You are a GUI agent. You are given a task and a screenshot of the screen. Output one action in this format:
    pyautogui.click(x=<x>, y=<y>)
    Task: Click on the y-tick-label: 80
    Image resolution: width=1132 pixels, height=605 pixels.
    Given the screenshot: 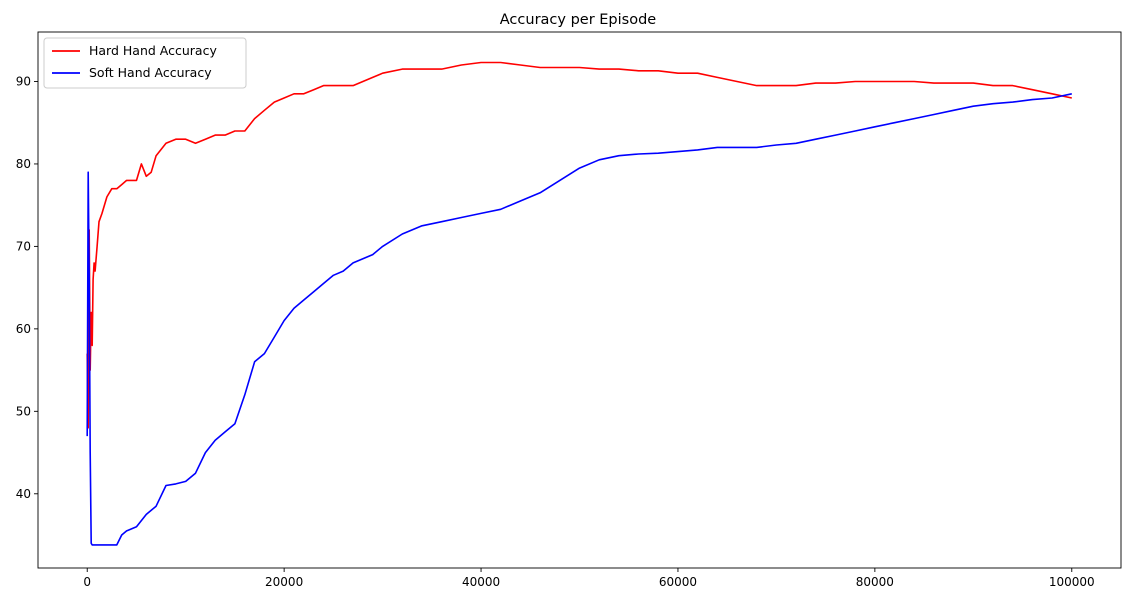 What is the action you would take?
    pyautogui.click(x=23, y=164)
    